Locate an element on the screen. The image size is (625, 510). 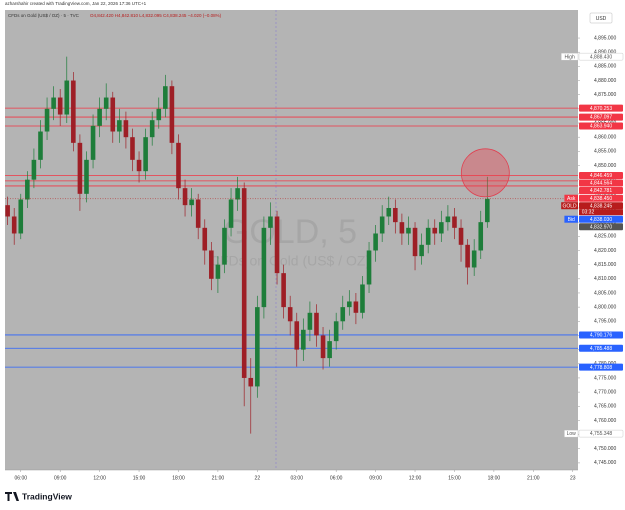
tag-name: Bid is located at coordinates (571, 220).